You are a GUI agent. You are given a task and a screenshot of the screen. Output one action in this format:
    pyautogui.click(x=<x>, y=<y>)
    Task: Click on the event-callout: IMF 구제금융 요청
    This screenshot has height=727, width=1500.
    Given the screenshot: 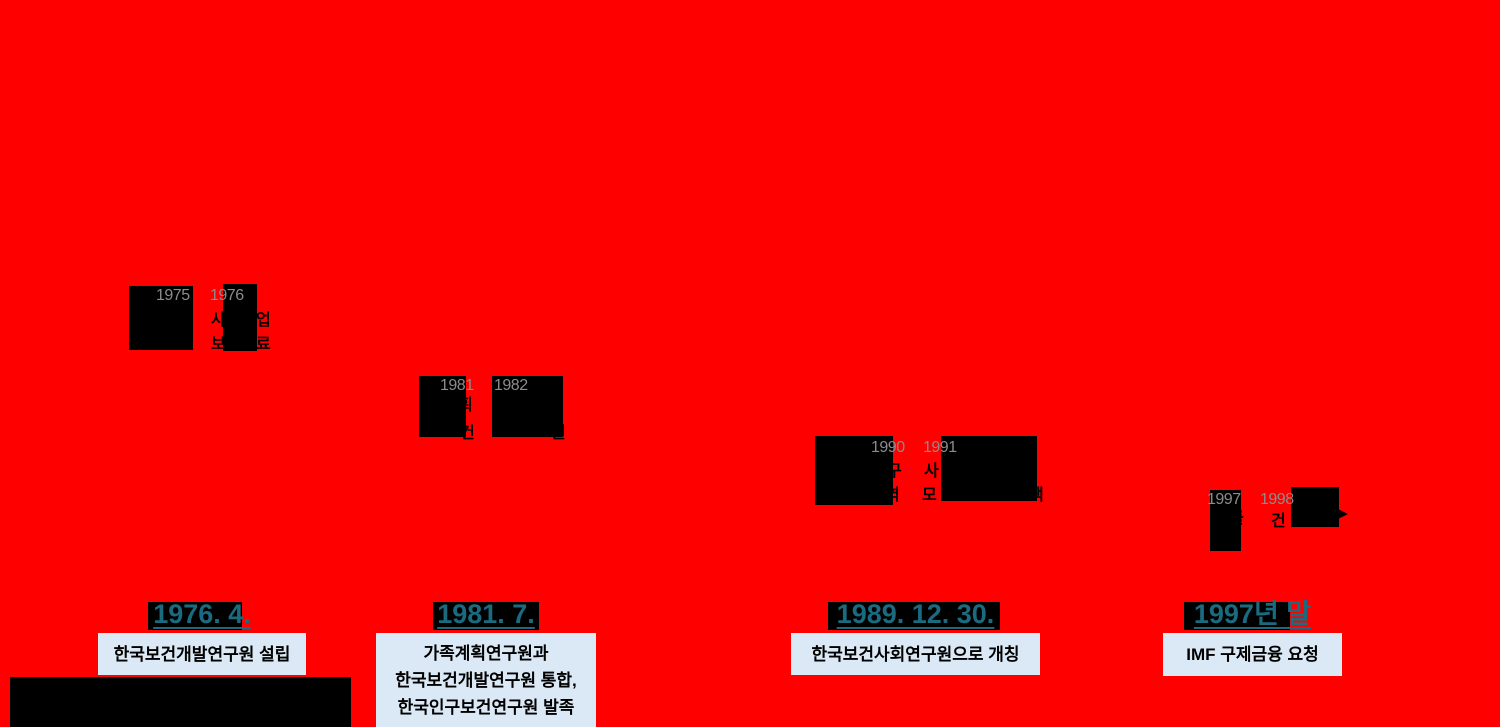 What is the action you would take?
    pyautogui.click(x=1252, y=654)
    